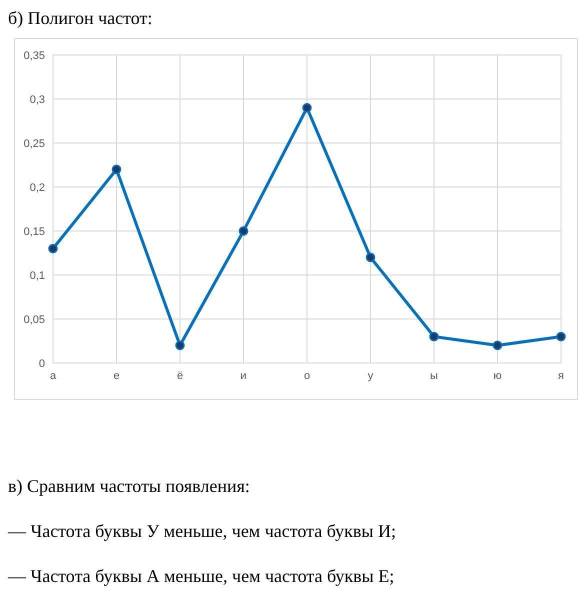 Image resolution: width=586 pixels, height=600 pixels. Describe the element at coordinates (37, 188) in the screenshot. I see `y-tick-label: 0,2` at that location.